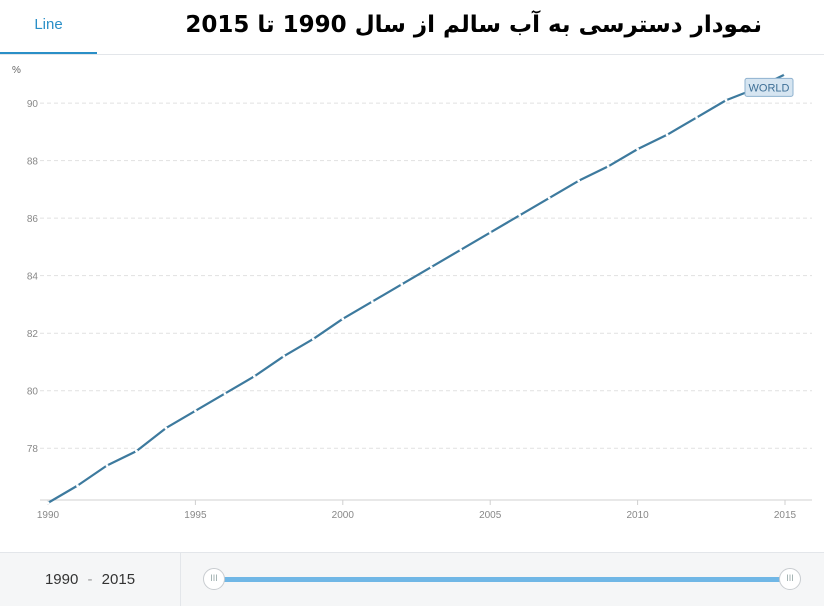 This screenshot has height=606, width=824. I want to click on slider-end-handle: III, so click(790, 579).